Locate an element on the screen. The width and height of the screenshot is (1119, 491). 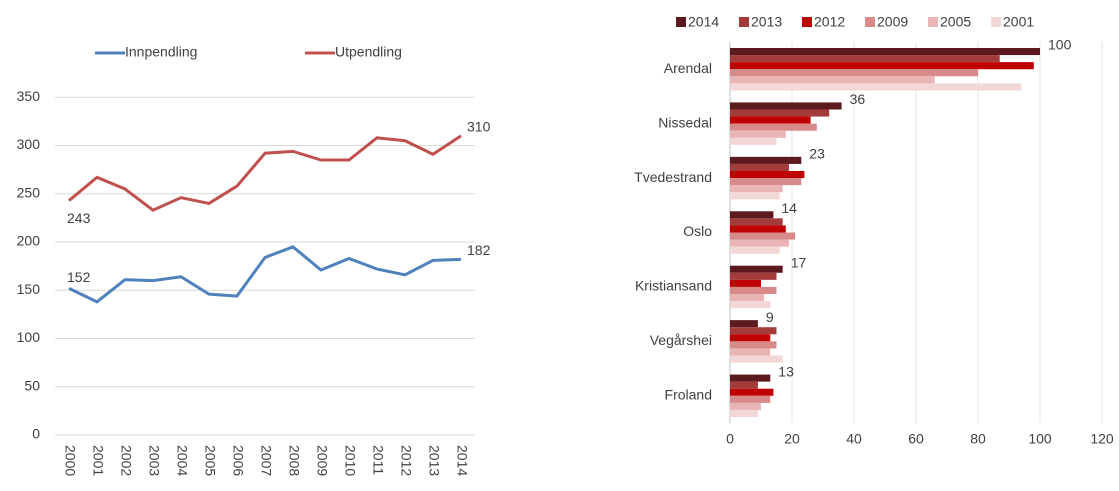
data-label: 9 is located at coordinates (770, 317).